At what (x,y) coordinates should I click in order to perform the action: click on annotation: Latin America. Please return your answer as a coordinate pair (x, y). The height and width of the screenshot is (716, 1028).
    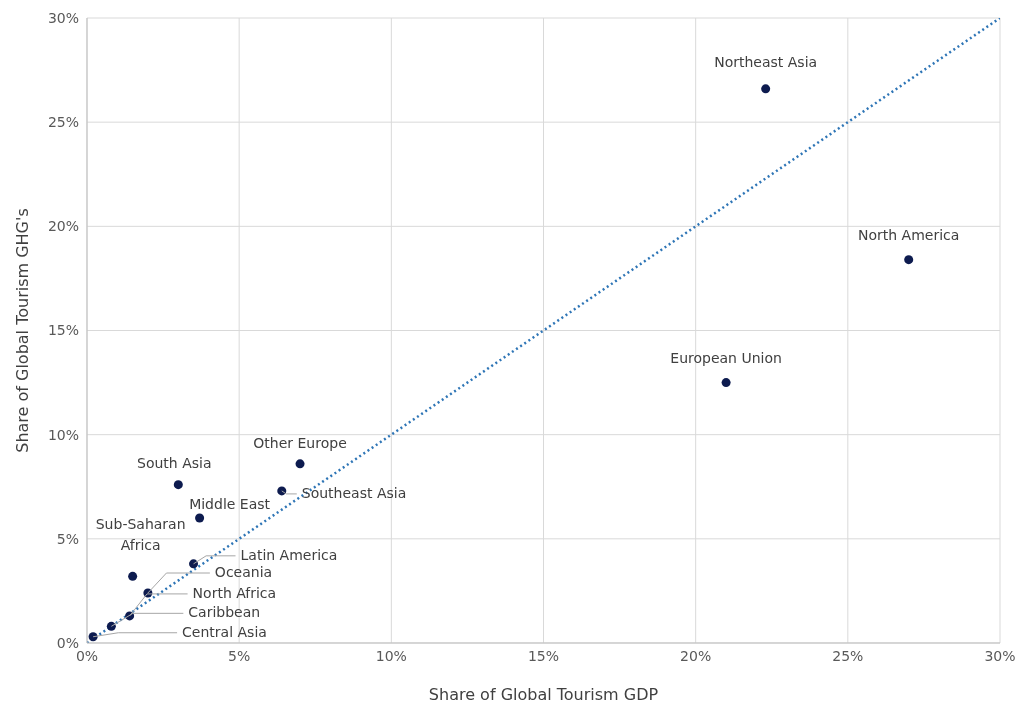
    Looking at the image, I should click on (289, 554).